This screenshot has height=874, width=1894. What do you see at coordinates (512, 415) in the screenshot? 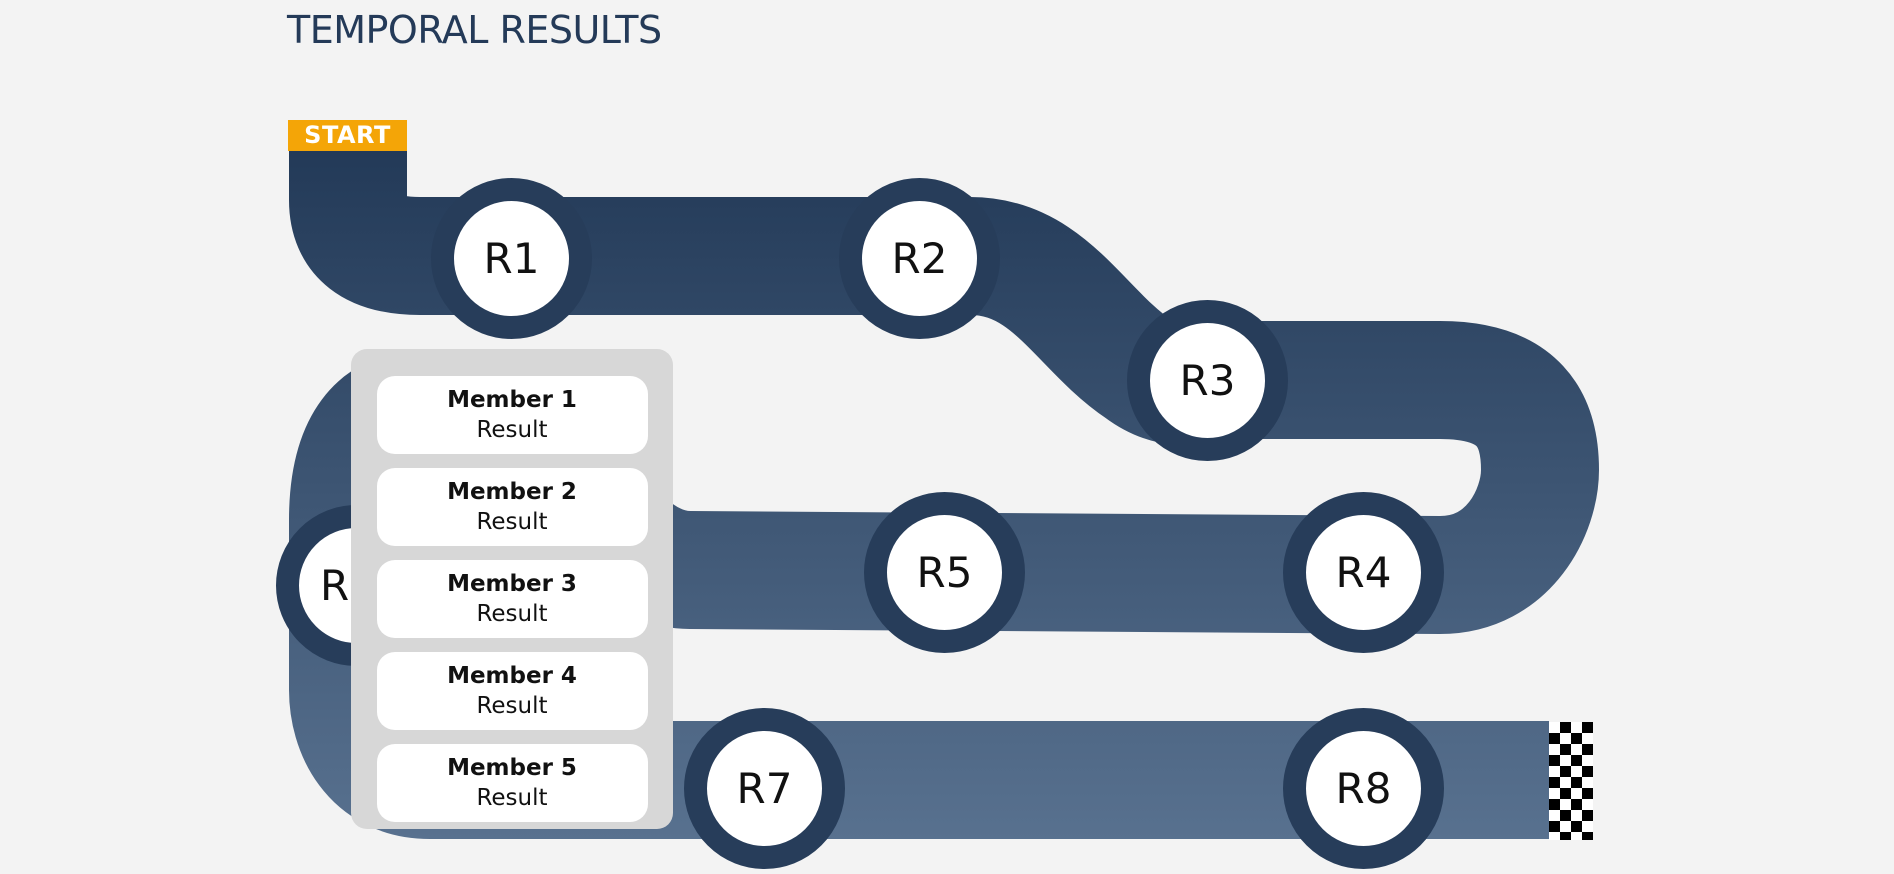
I see `member-card-1: Member 1 Result` at bounding box center [512, 415].